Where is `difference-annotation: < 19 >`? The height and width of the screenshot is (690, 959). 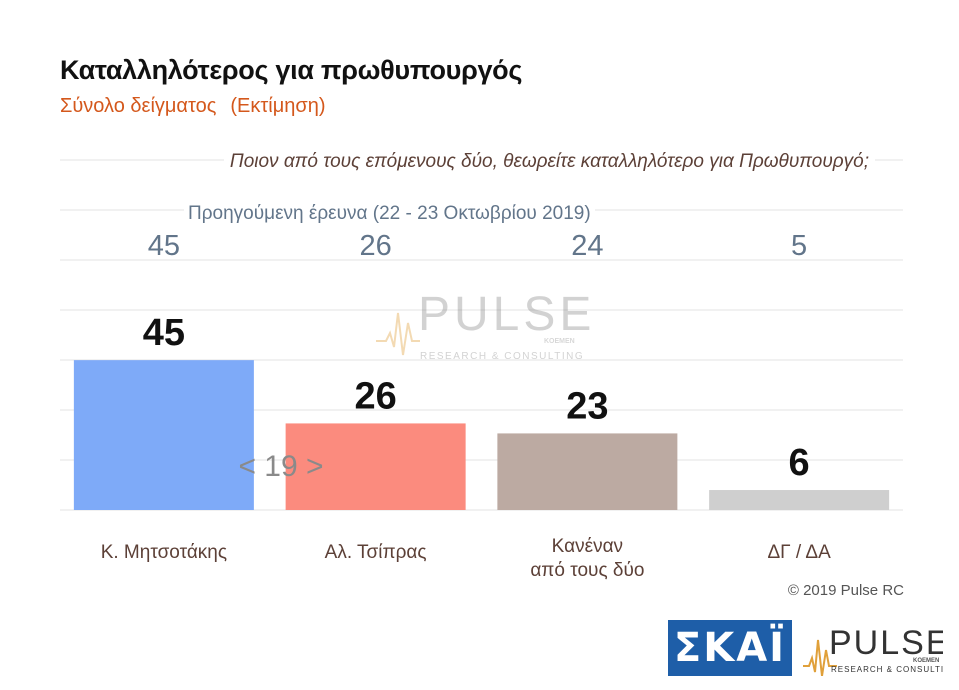
difference-annotation: < 19 > is located at coordinates (280, 466).